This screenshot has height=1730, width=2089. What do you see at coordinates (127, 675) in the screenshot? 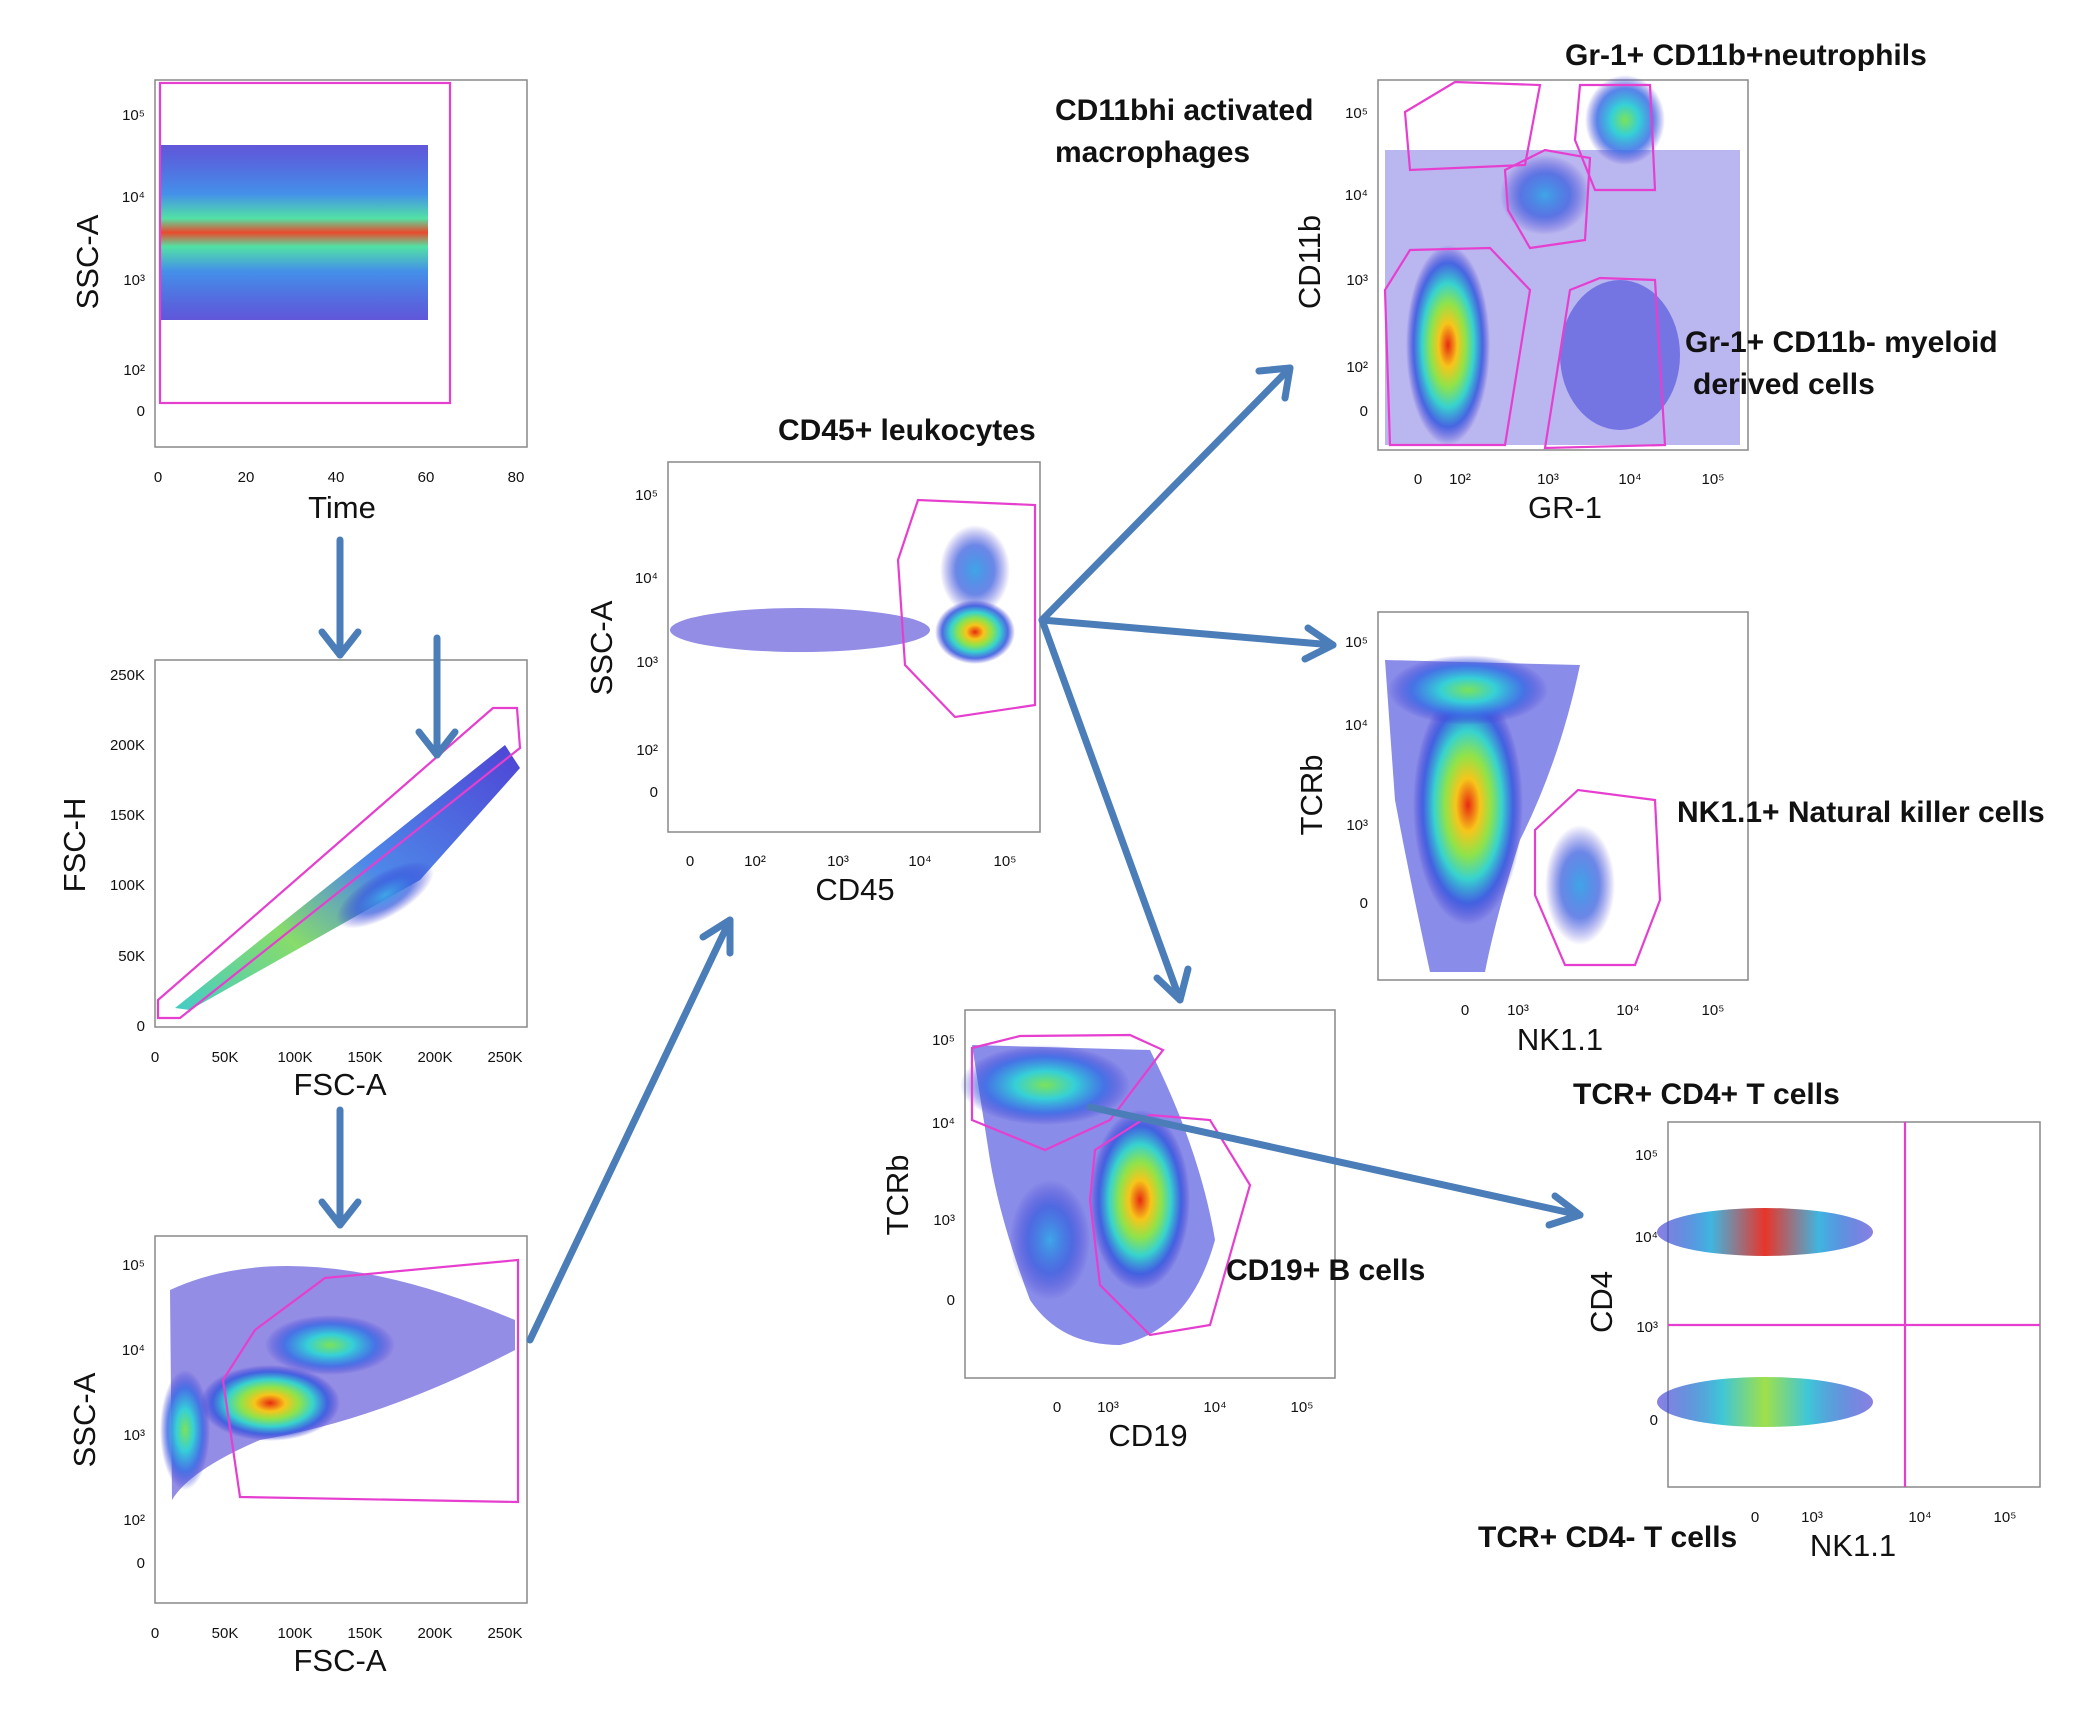
I see `y-tick: 250K` at bounding box center [127, 675].